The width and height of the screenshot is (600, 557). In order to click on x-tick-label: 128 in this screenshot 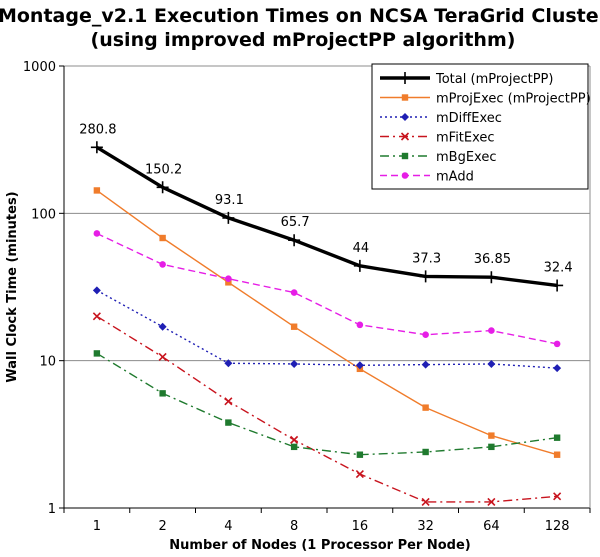, I will do `click(557, 526)`.